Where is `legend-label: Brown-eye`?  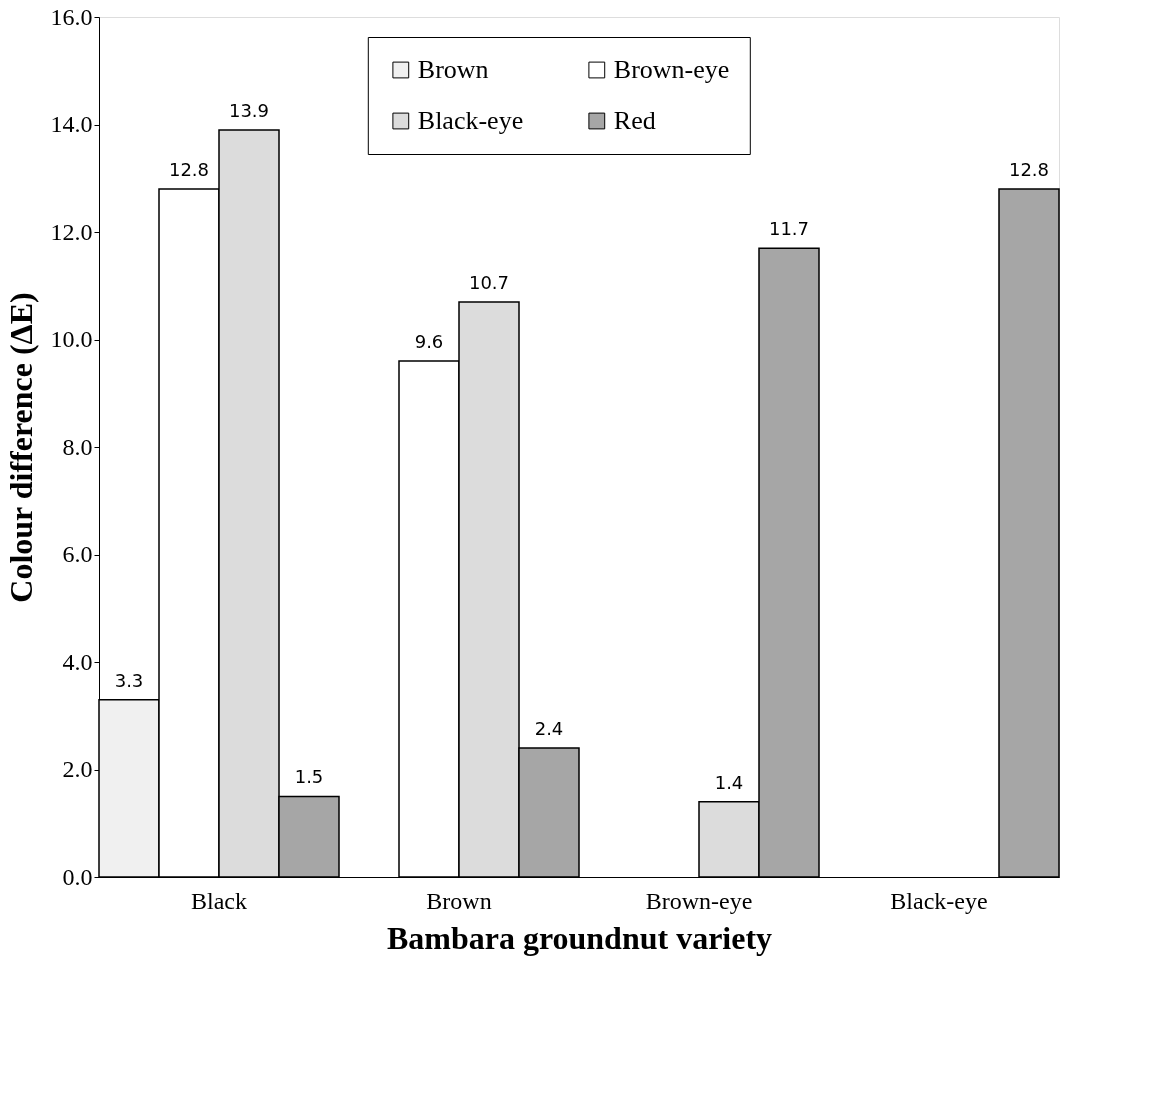 legend-label: Brown-eye is located at coordinates (671, 69).